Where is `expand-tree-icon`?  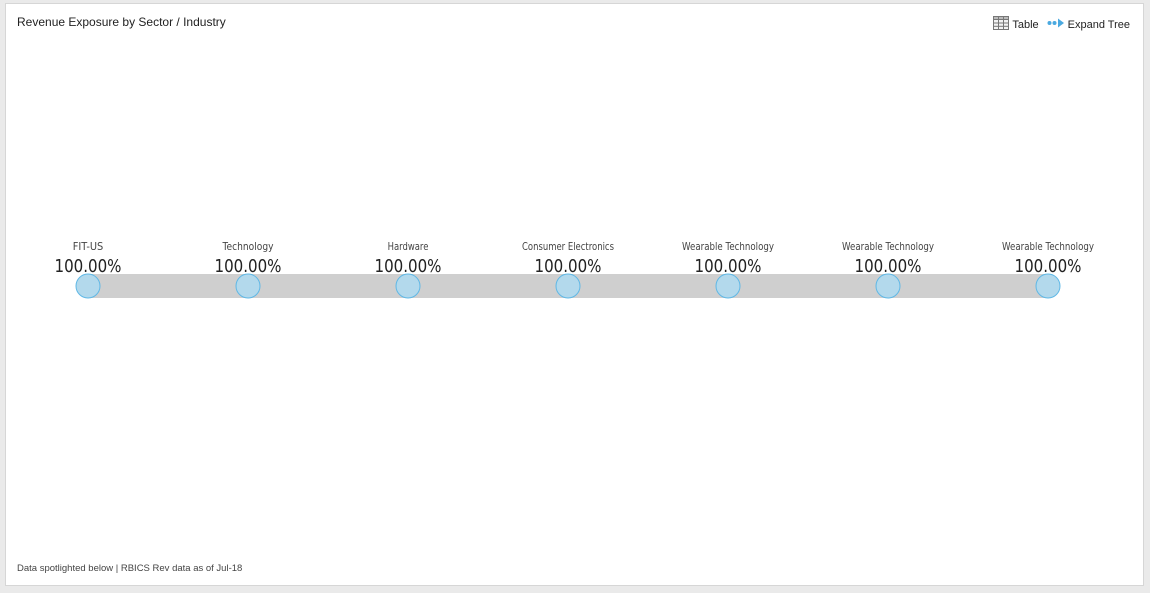 expand-tree-icon is located at coordinates (1057, 24).